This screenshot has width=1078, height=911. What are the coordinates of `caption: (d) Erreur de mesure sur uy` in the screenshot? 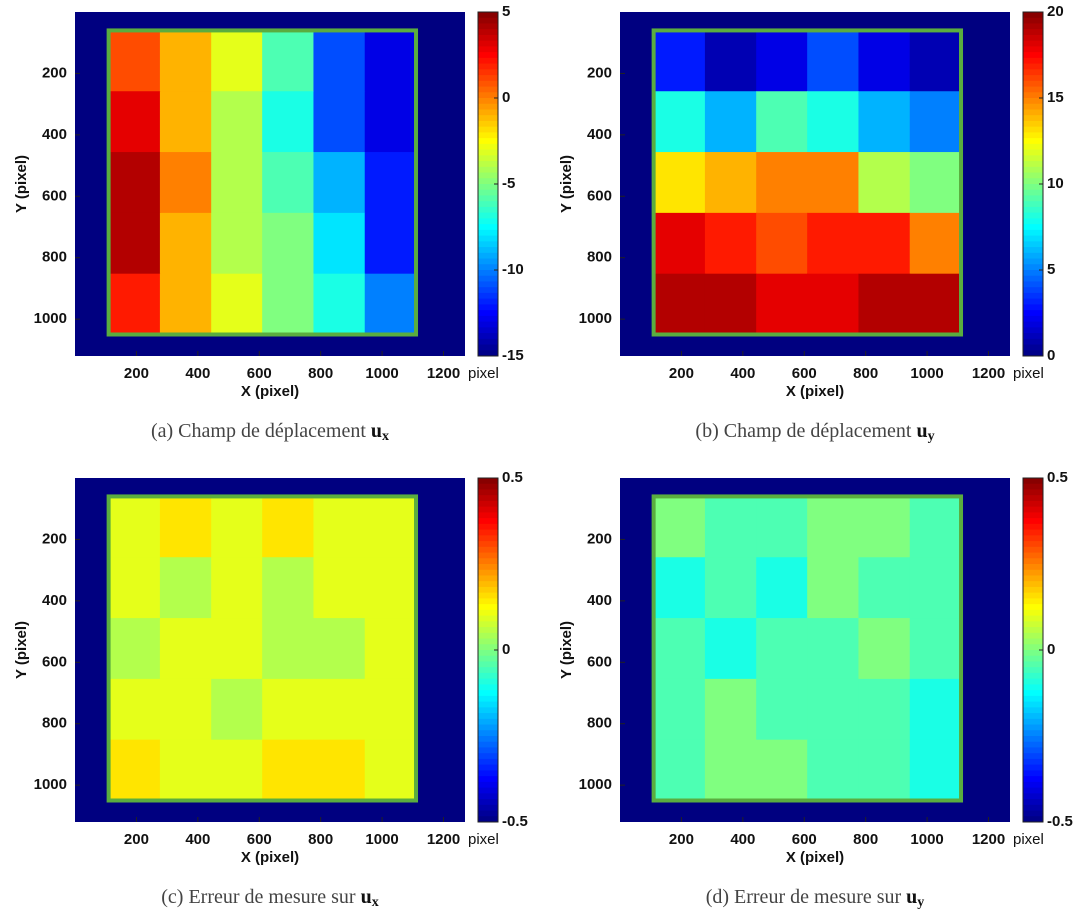 It's located at (815, 898).